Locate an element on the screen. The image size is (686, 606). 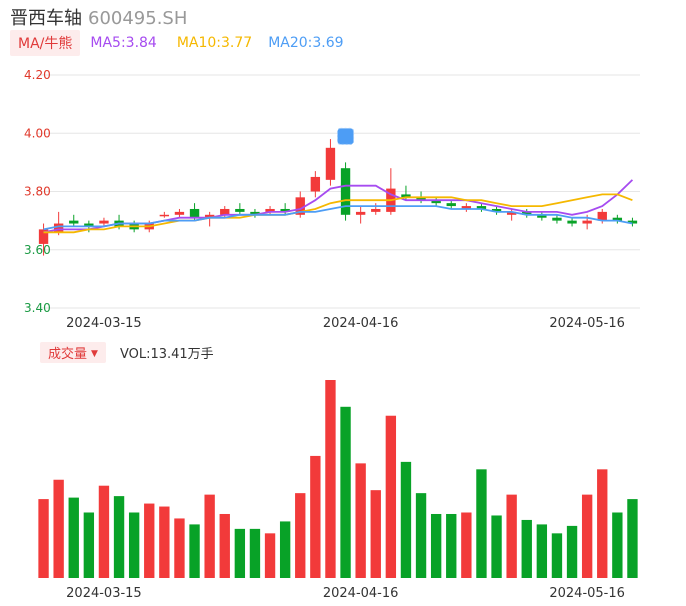
y-tick-label: 3.40 is located at coordinates (37, 308).